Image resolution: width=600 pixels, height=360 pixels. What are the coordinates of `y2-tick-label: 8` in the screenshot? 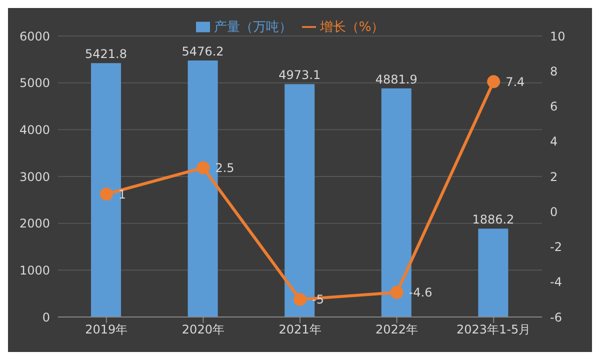 It's located at (554, 71).